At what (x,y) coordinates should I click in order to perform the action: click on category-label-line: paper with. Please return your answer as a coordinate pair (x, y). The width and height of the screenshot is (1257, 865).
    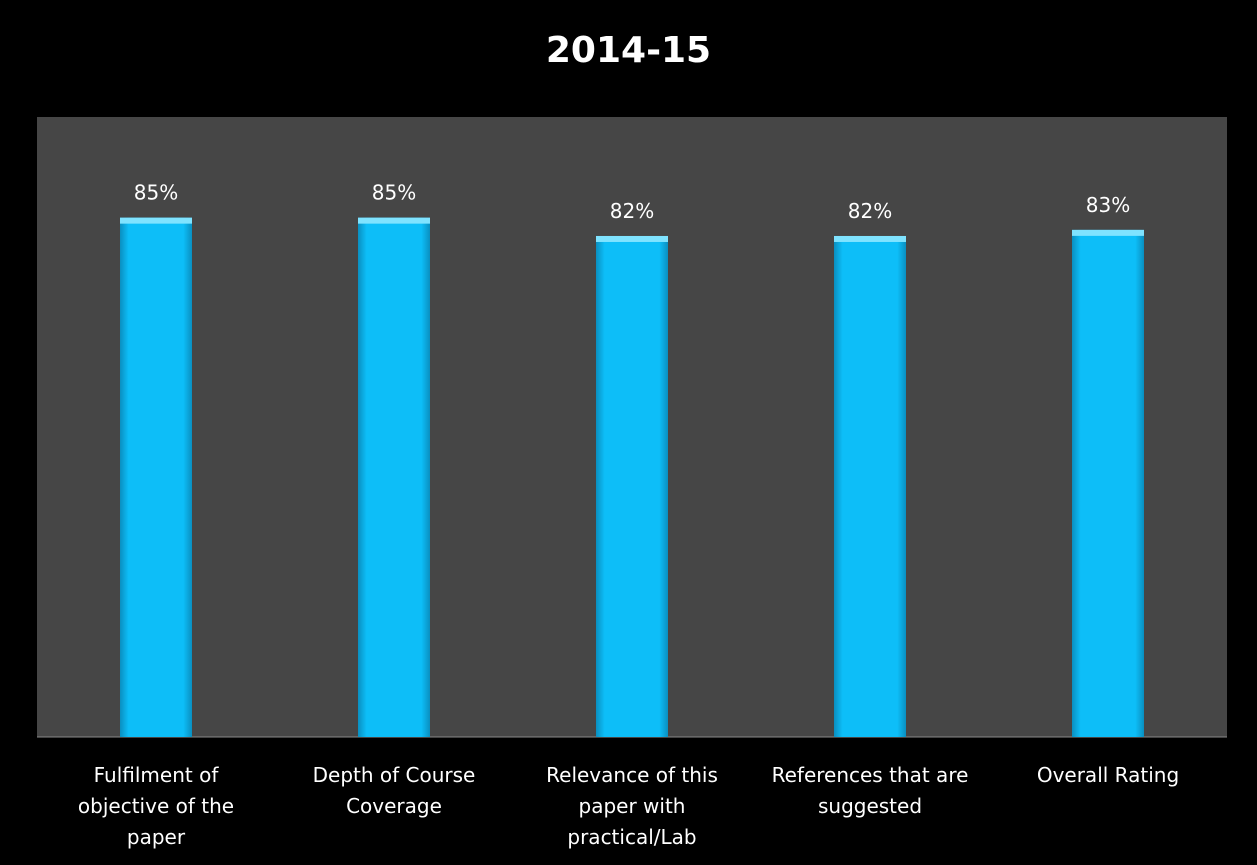
    Looking at the image, I should click on (632, 806).